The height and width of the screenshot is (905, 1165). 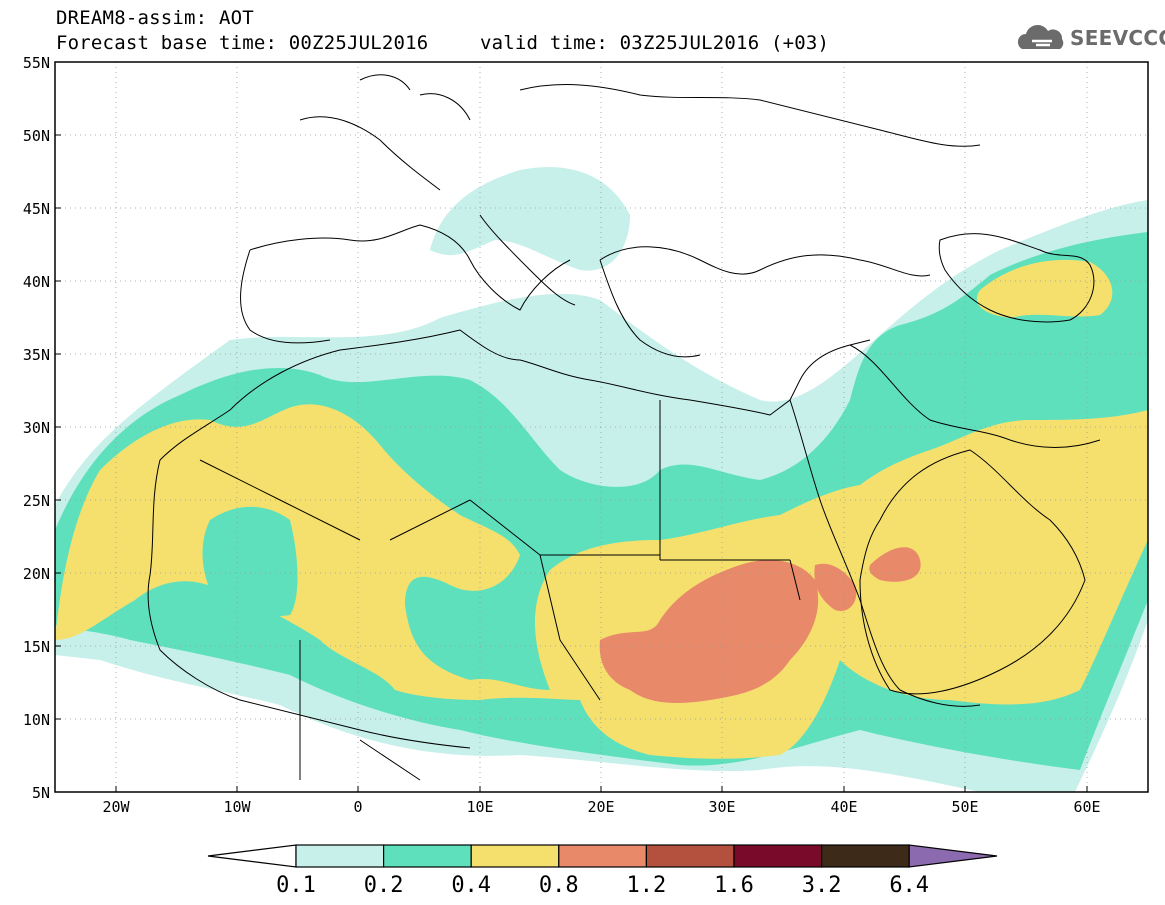 What do you see at coordinates (36, 136) in the screenshot?
I see `lat-label: 50N` at bounding box center [36, 136].